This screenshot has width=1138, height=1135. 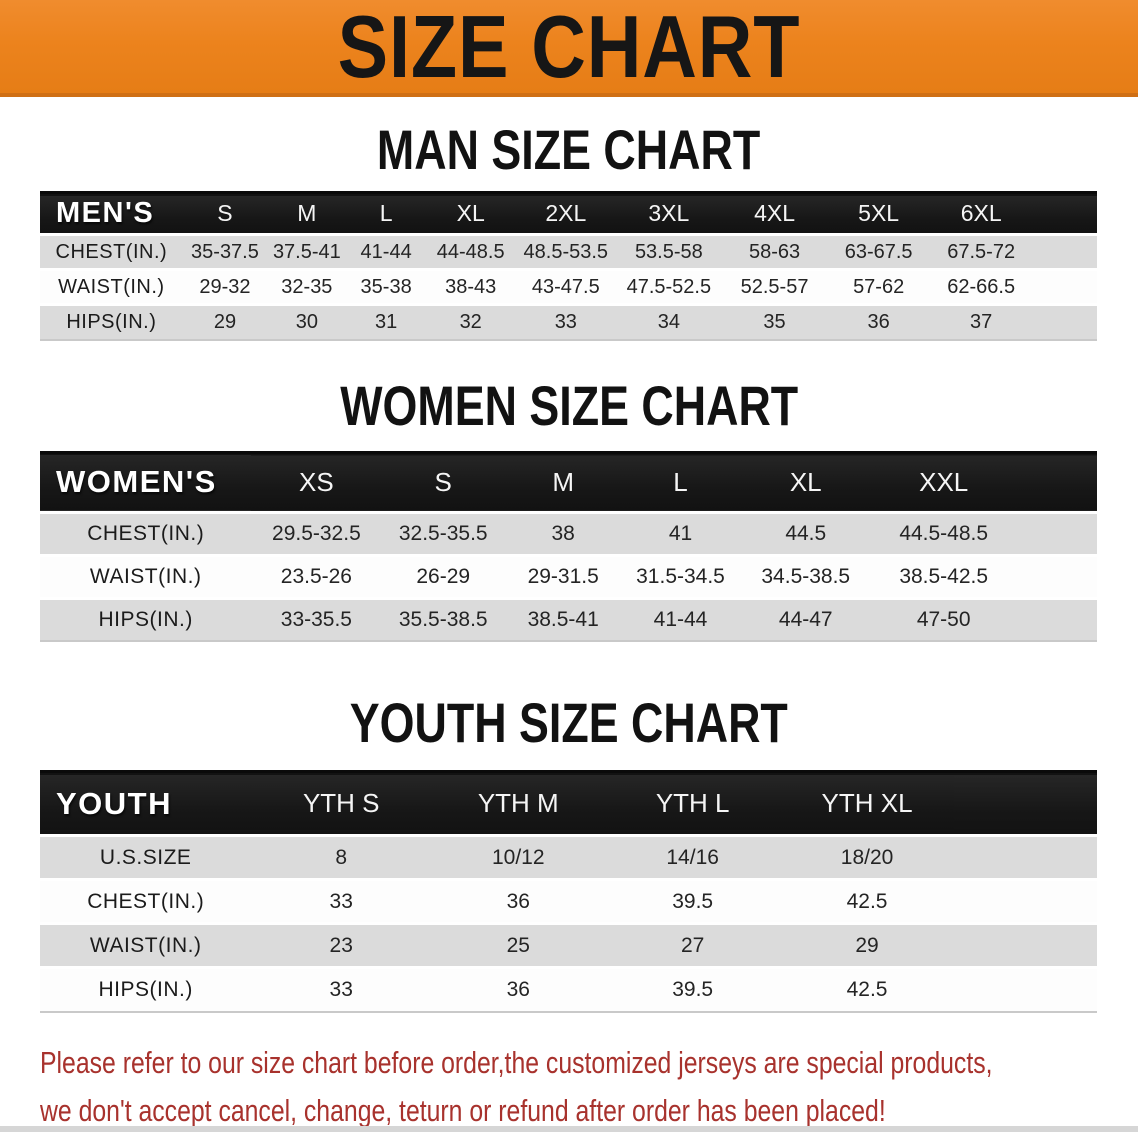 I want to click on size-cell: 44-47, so click(x=805, y=619).